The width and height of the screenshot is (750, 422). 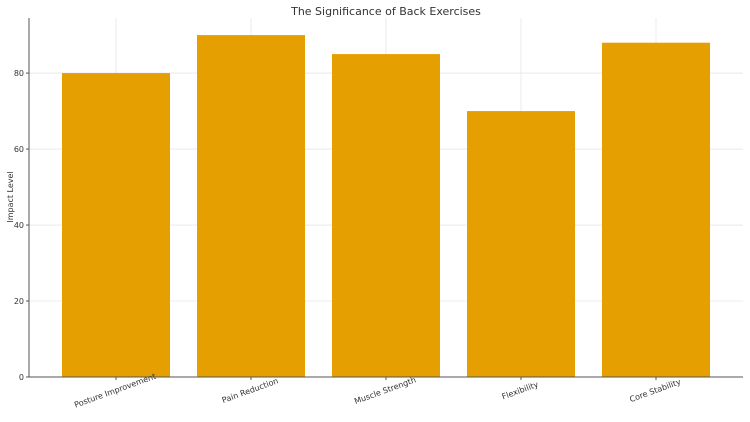 I want to click on y-tick-label: 20, so click(x=19, y=301).